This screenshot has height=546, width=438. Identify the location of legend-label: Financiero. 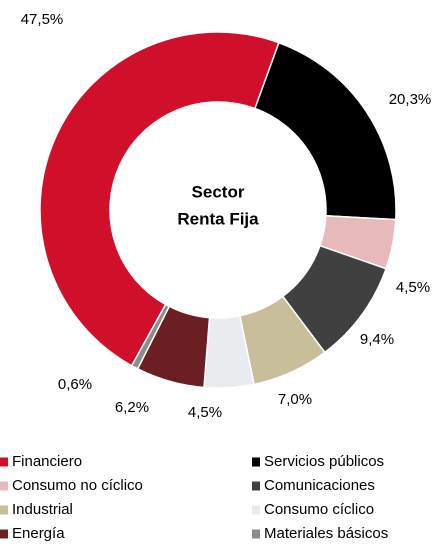
(47, 461).